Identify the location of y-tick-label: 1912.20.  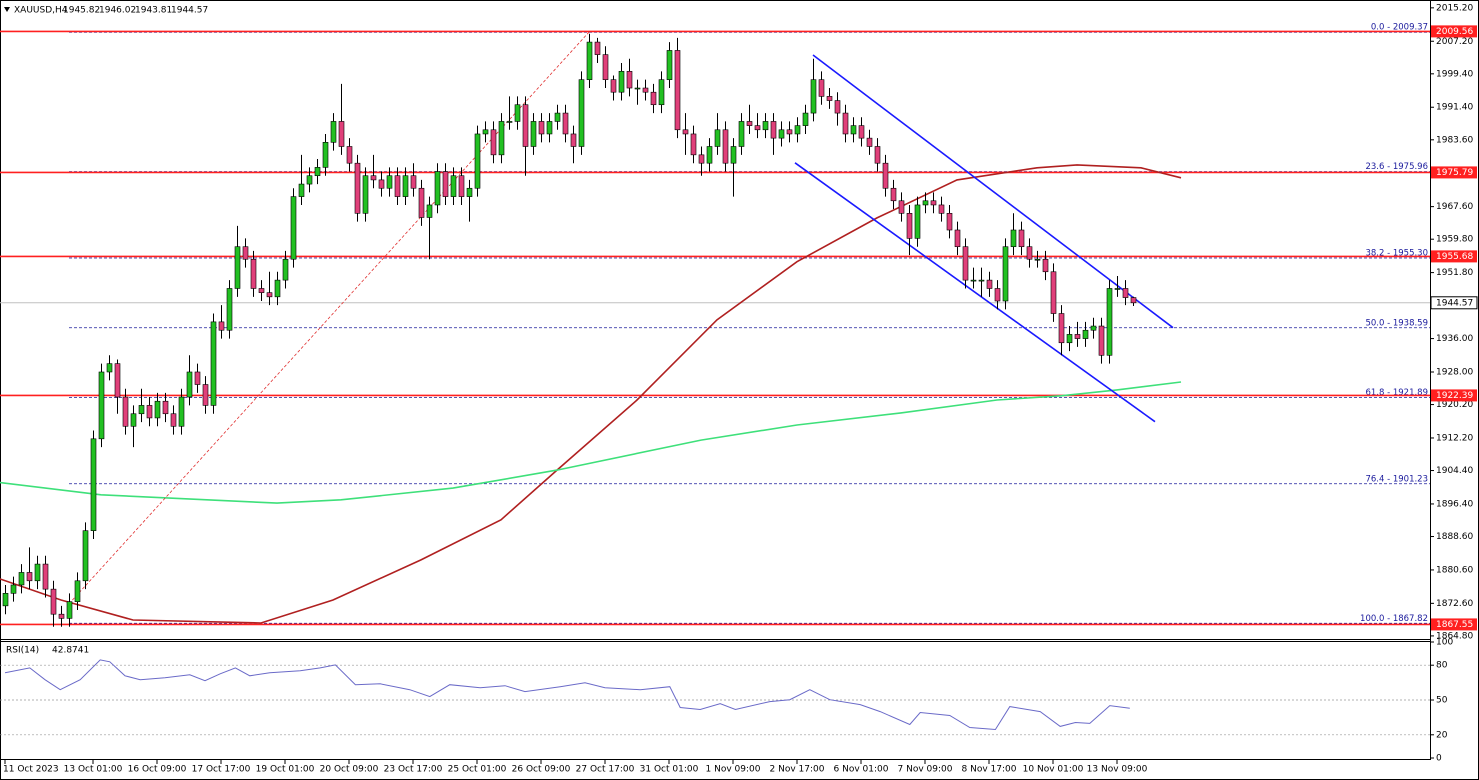
(1454, 438).